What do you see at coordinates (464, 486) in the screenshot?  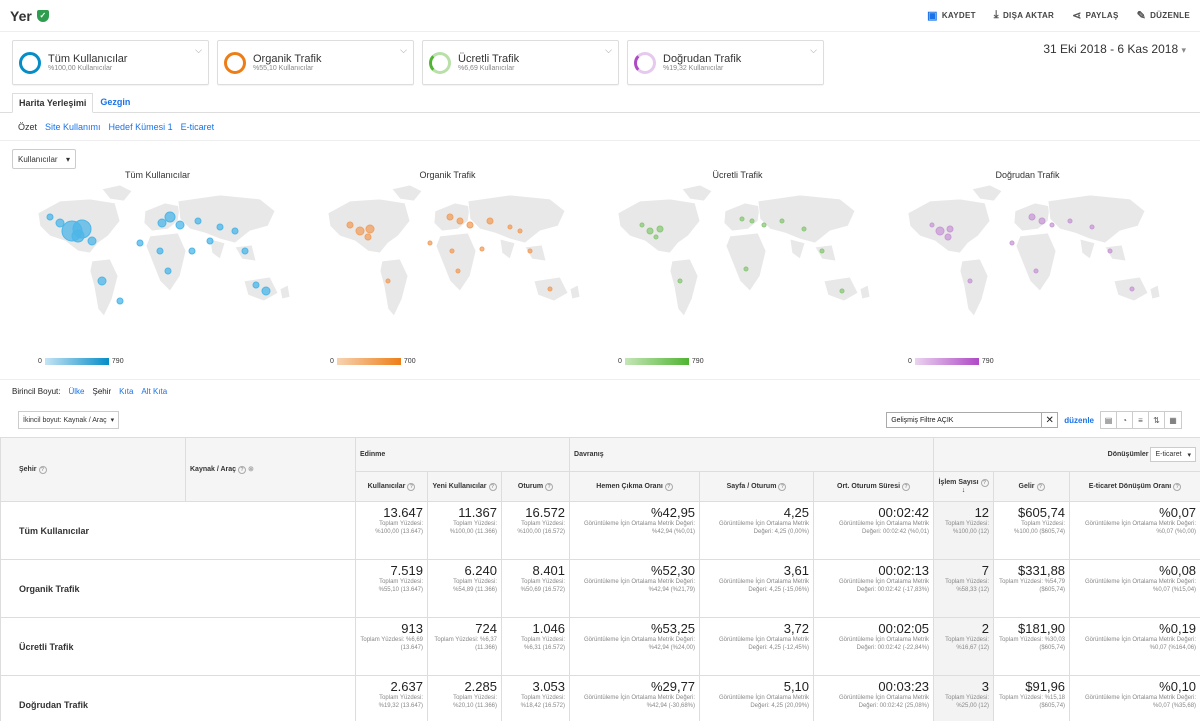 I see `col-new-users: Yeni Kullanıcılar?` at bounding box center [464, 486].